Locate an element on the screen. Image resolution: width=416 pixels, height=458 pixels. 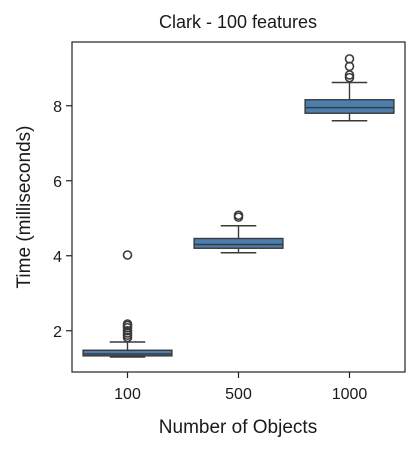
y-tick-label: 4 is located at coordinates (57, 257).